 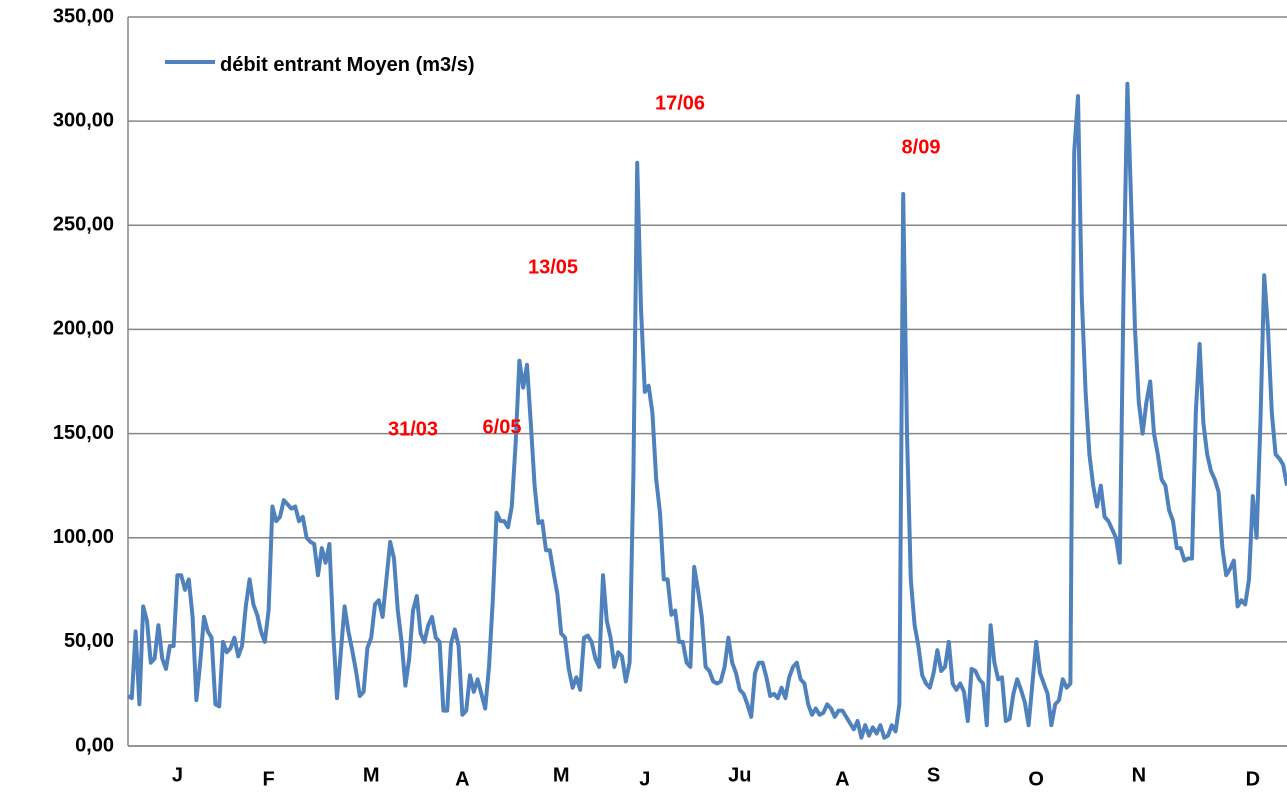 I want to click on y-tick-label: 200,00, so click(x=83, y=329).